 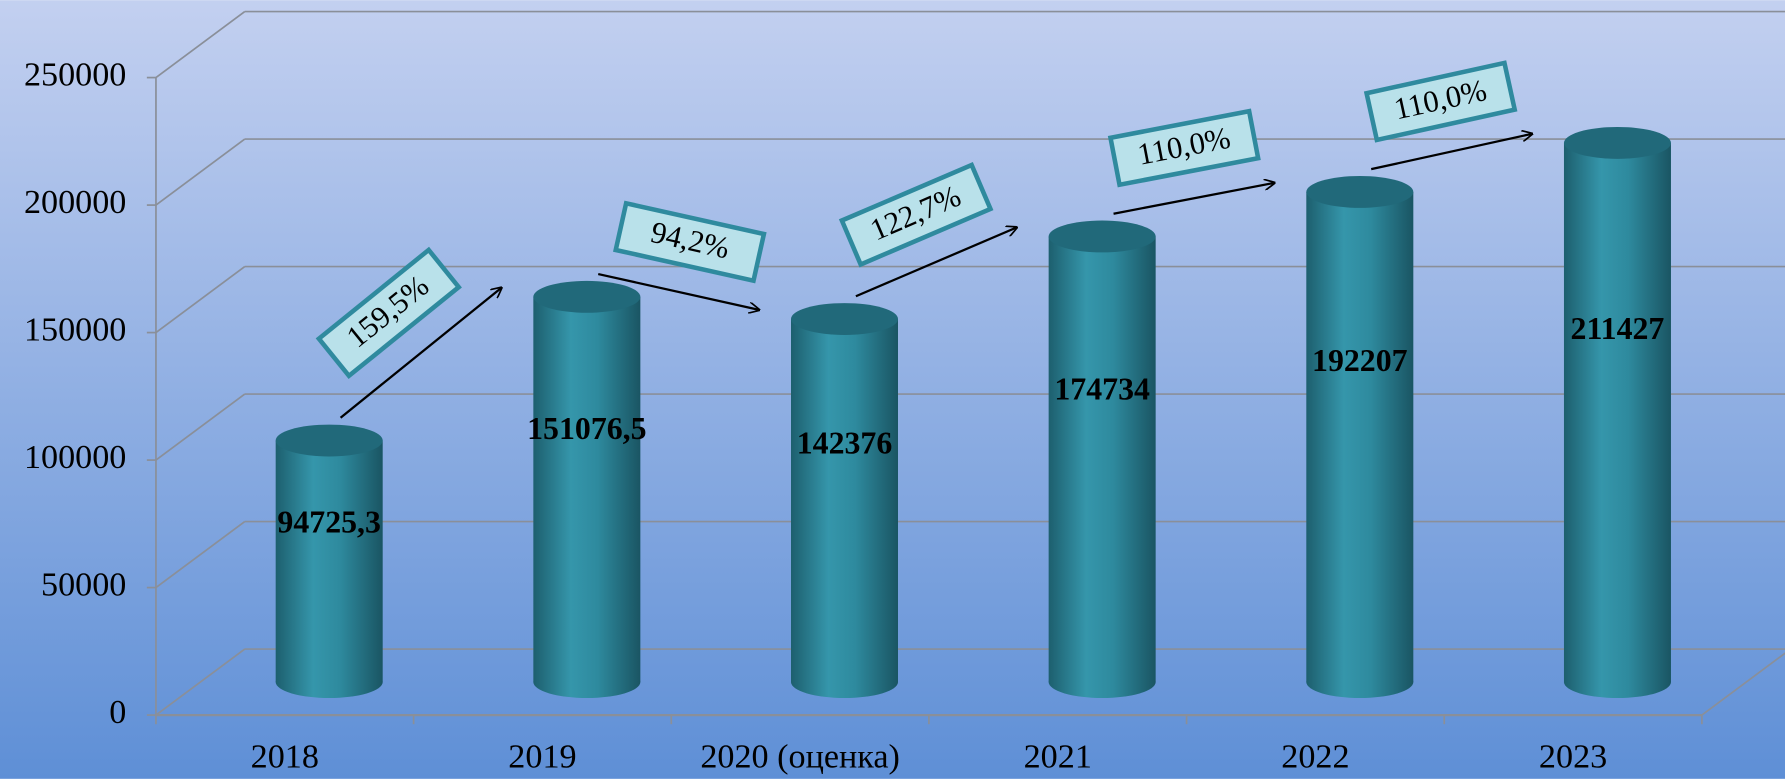 I want to click on value-label: 151076,5, so click(x=586, y=428).